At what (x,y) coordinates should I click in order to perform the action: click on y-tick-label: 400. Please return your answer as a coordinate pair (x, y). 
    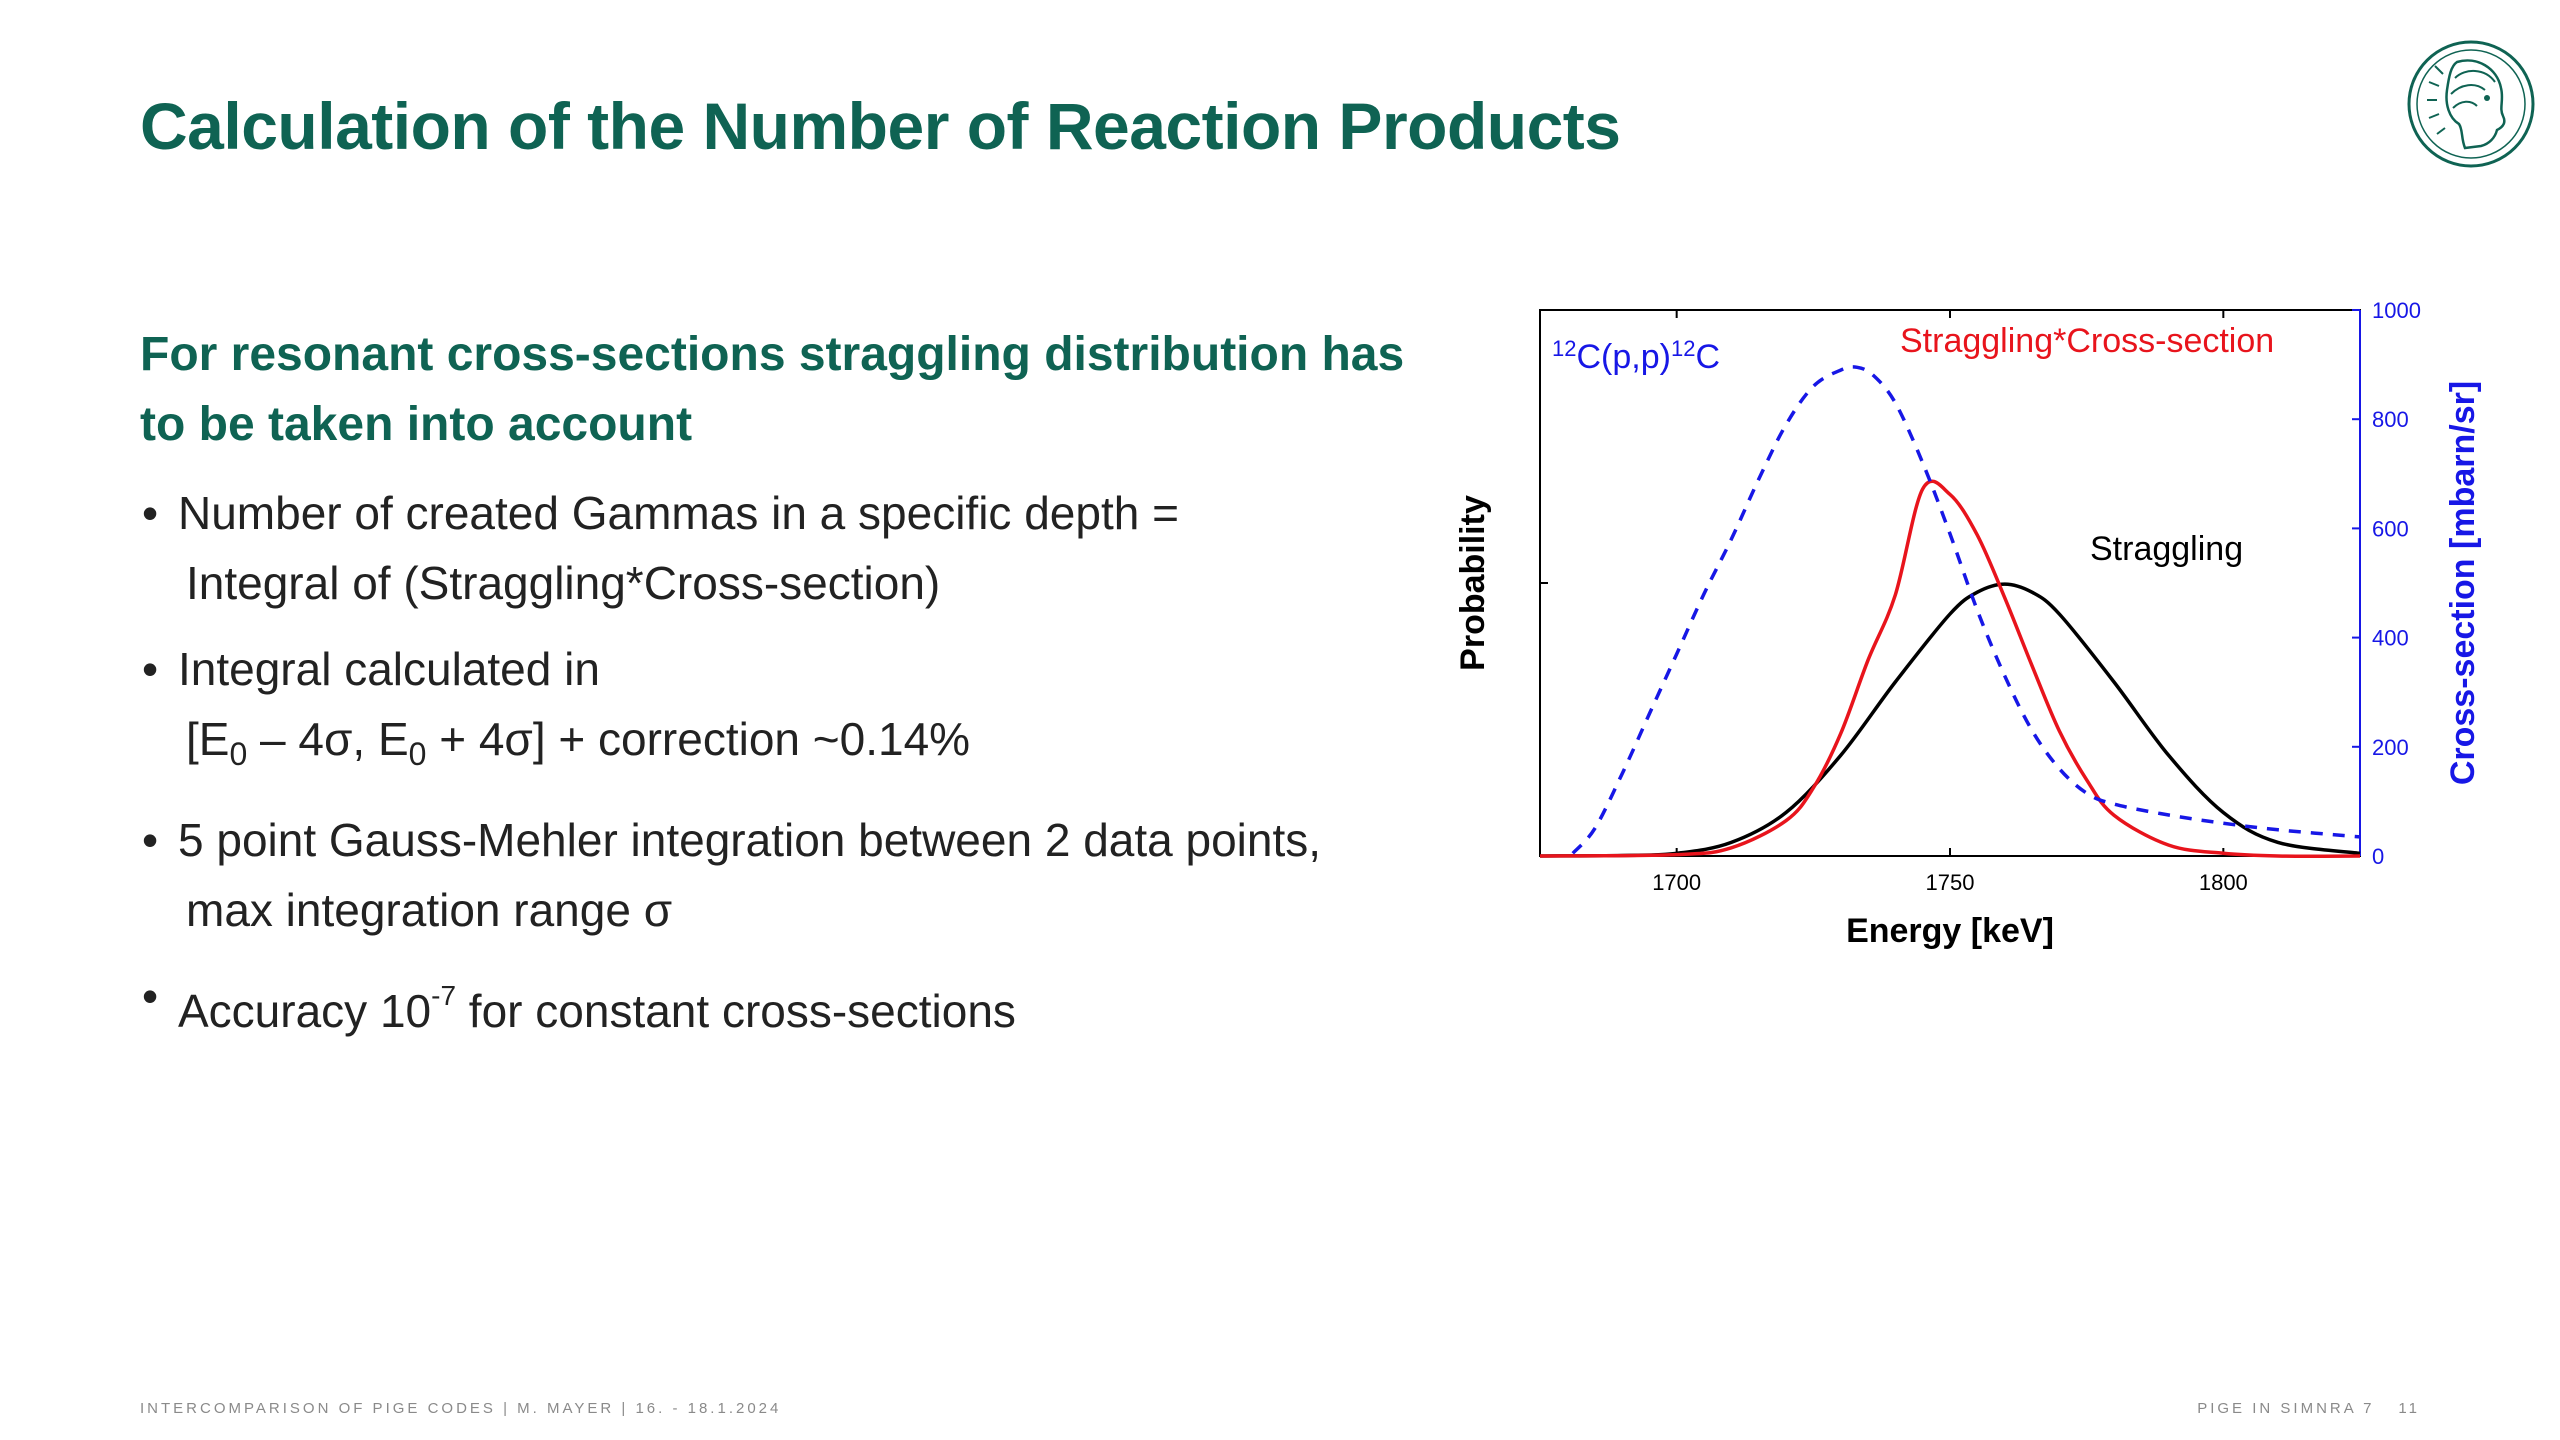
    Looking at the image, I should click on (2390, 638).